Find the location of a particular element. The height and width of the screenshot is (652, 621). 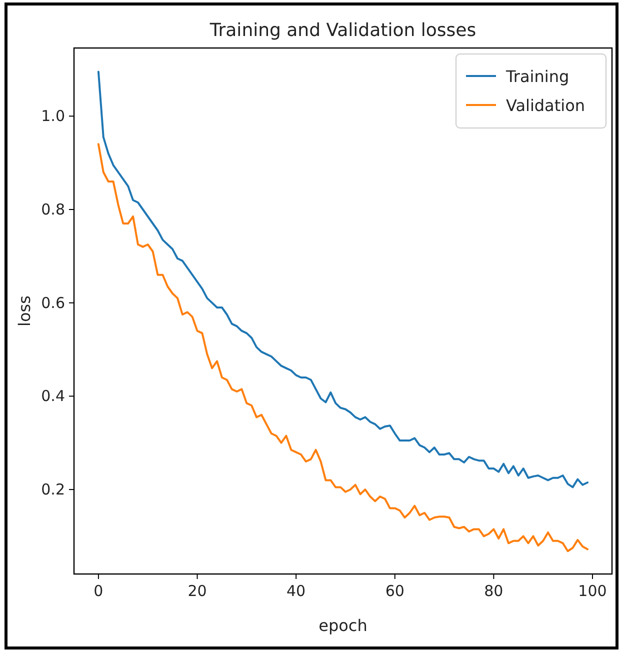

legend-label: Validation is located at coordinates (546, 105).